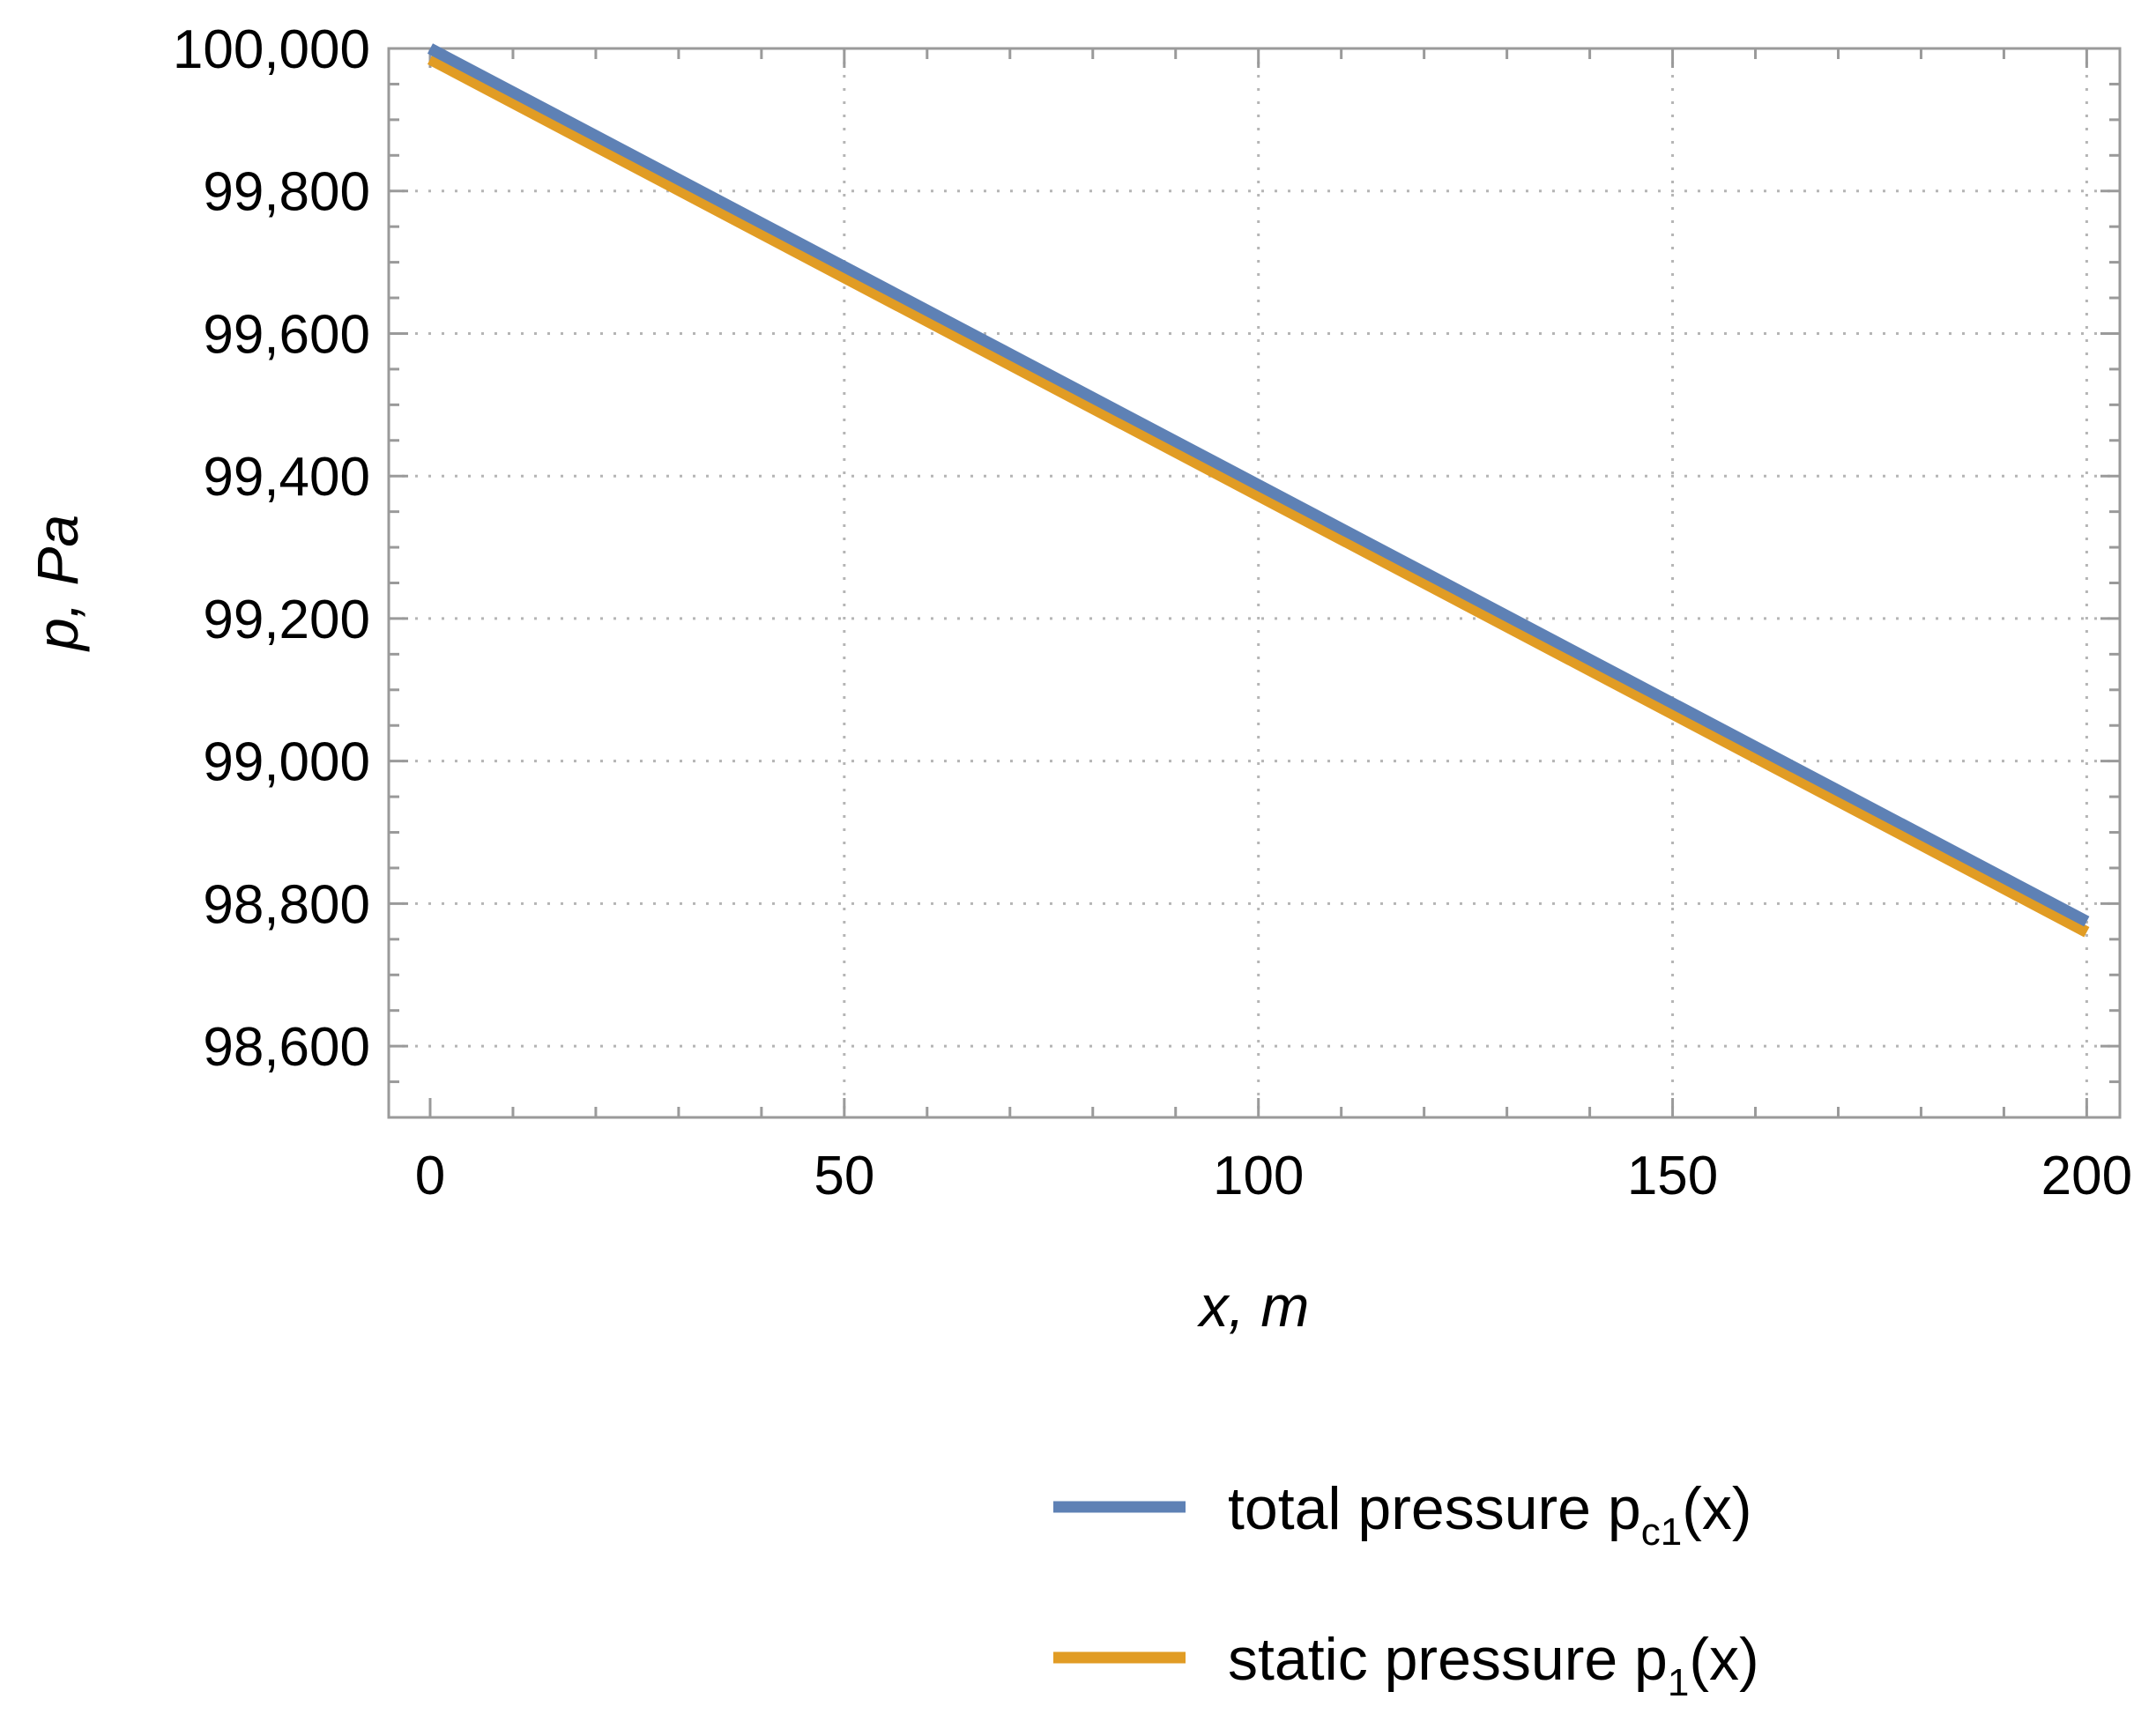 The image size is (2156, 1714). I want to click on y-tick-label: 99,800, so click(286, 192).